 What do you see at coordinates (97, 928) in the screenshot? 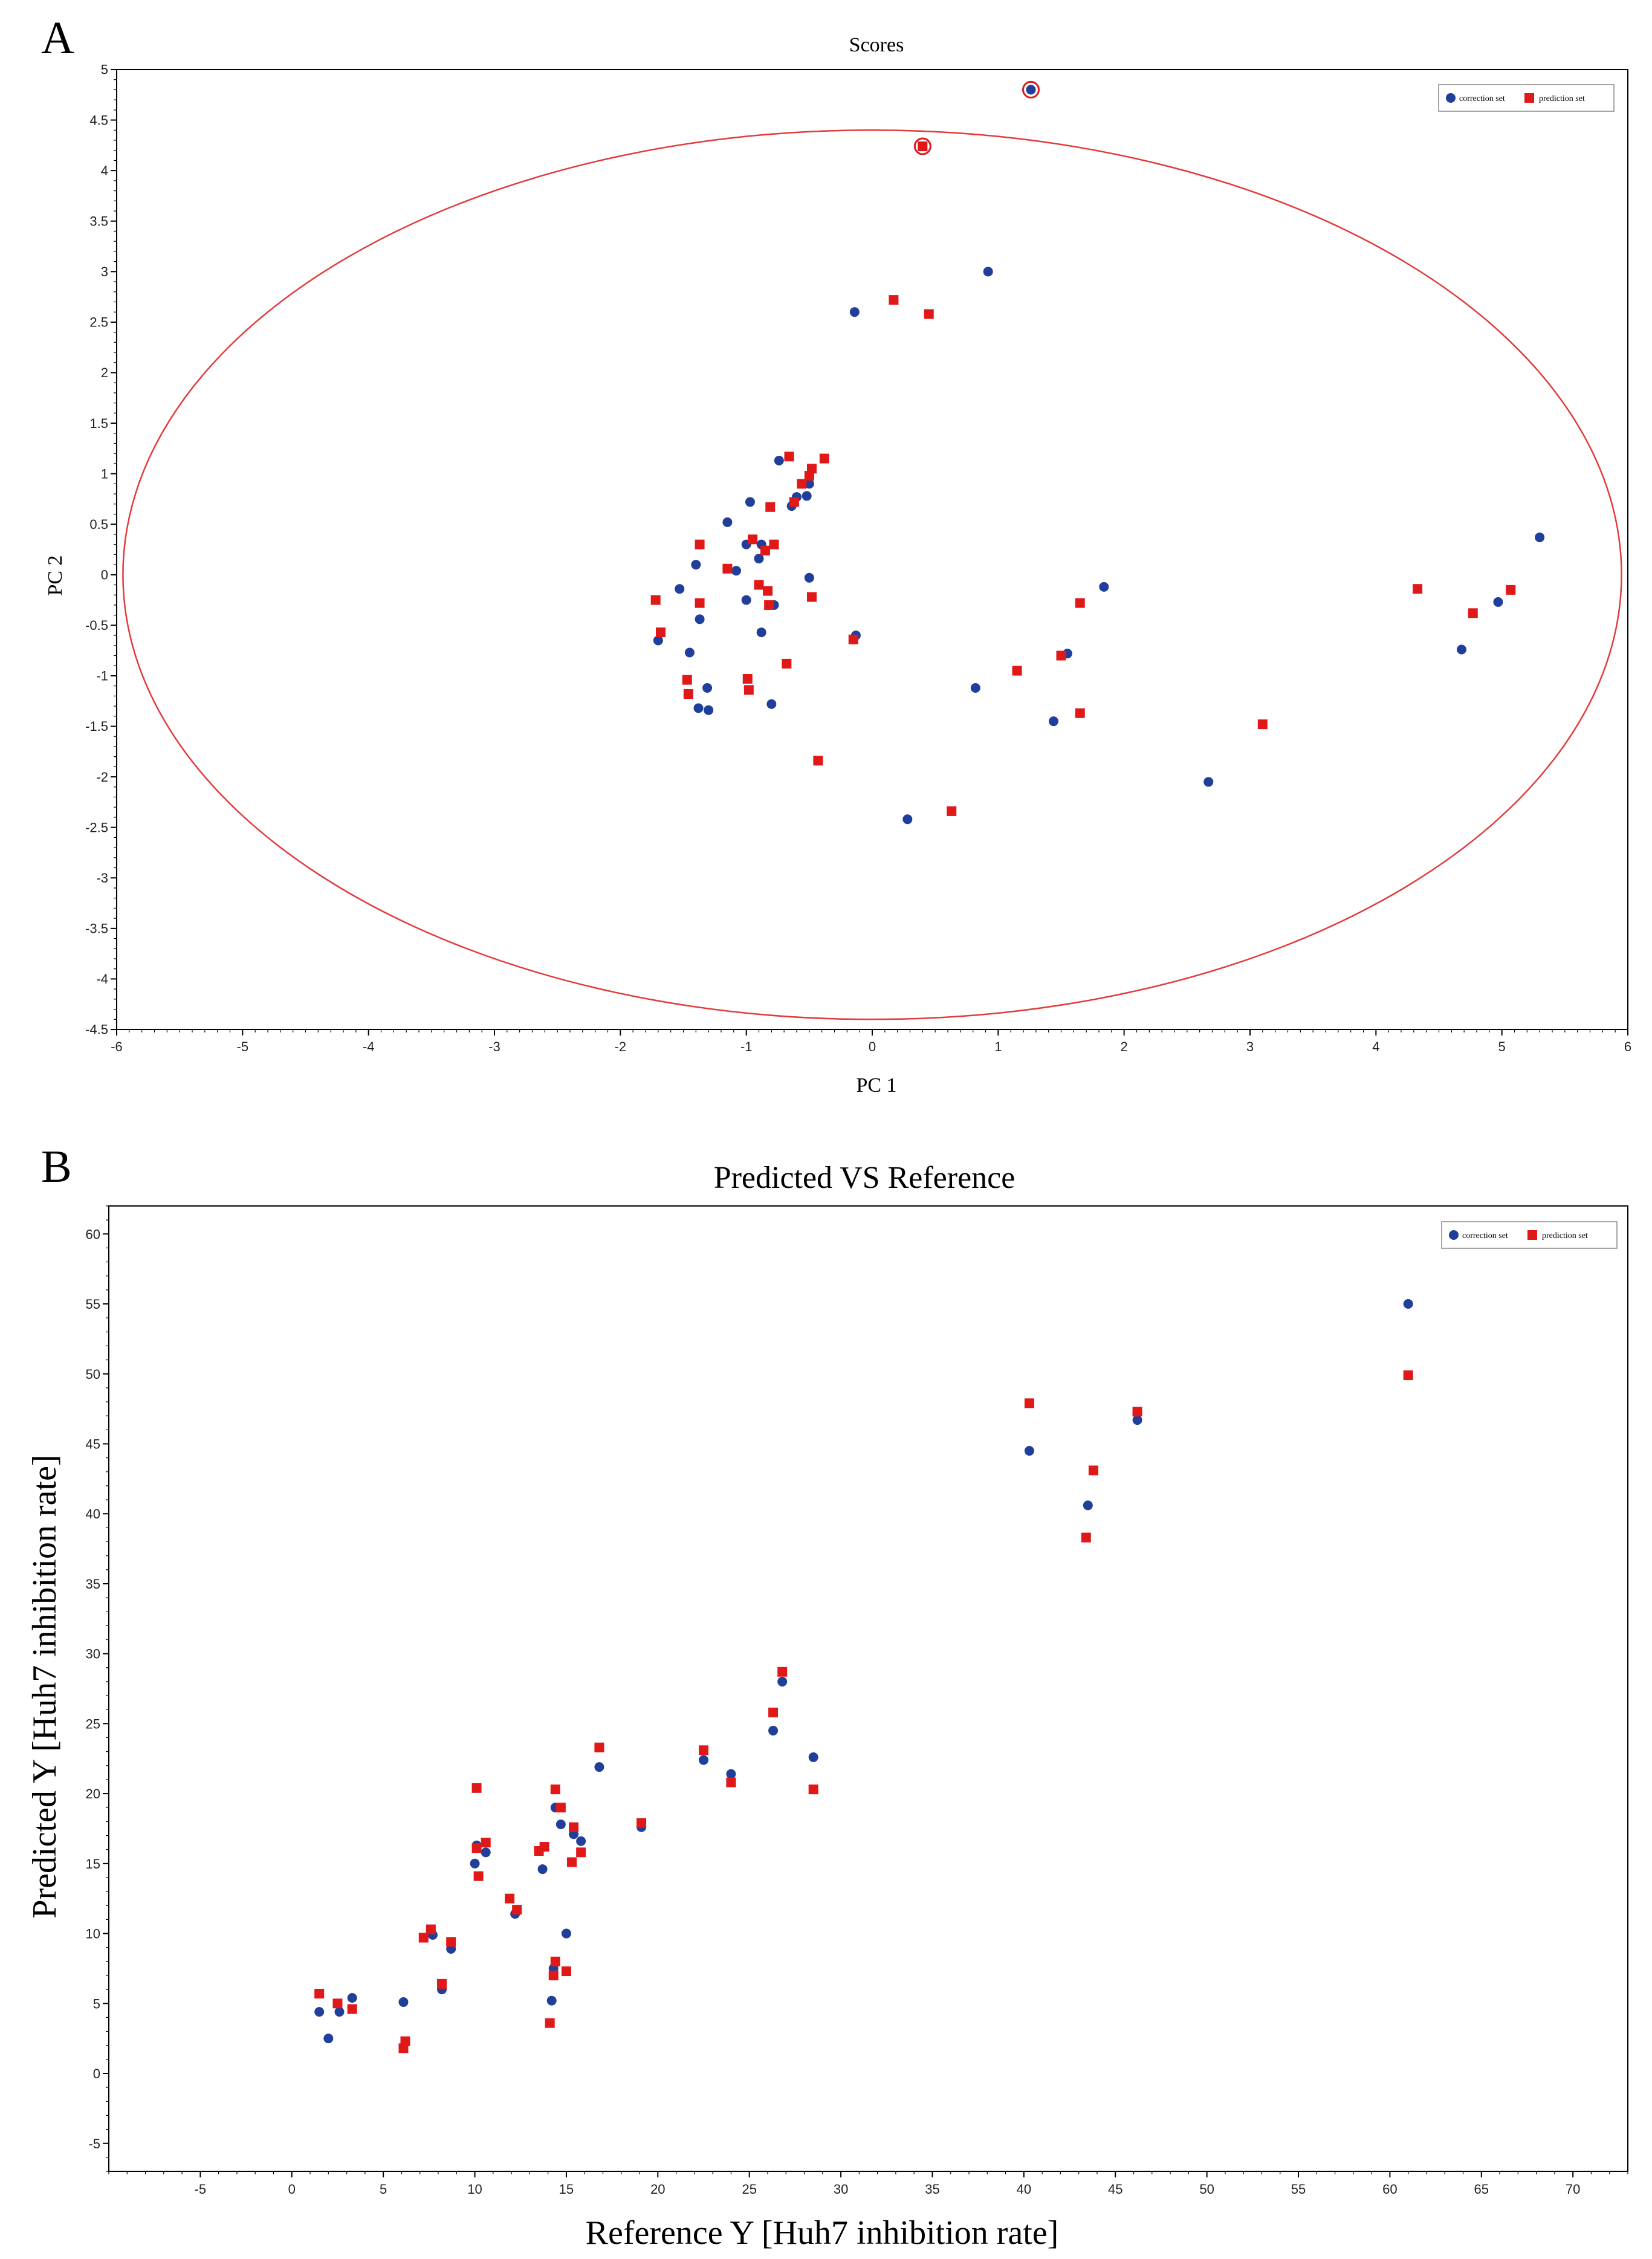
I see `panel-a-y-tick-label: -3.5` at bounding box center [97, 928].